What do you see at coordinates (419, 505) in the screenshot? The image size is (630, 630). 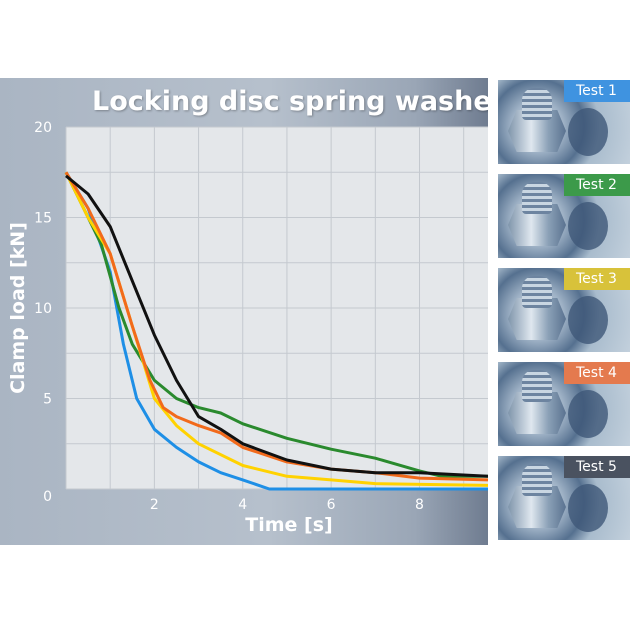 I see `x-tick-label: 8` at bounding box center [419, 505].